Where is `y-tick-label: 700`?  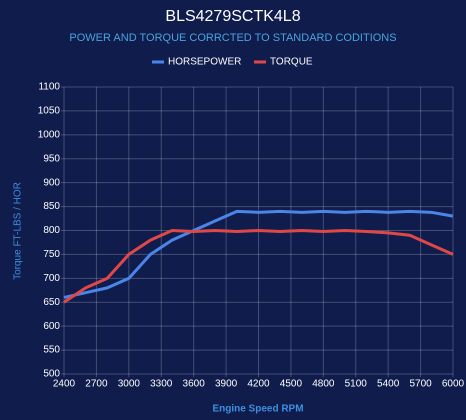 y-tick-label: 700 is located at coordinates (51, 278).